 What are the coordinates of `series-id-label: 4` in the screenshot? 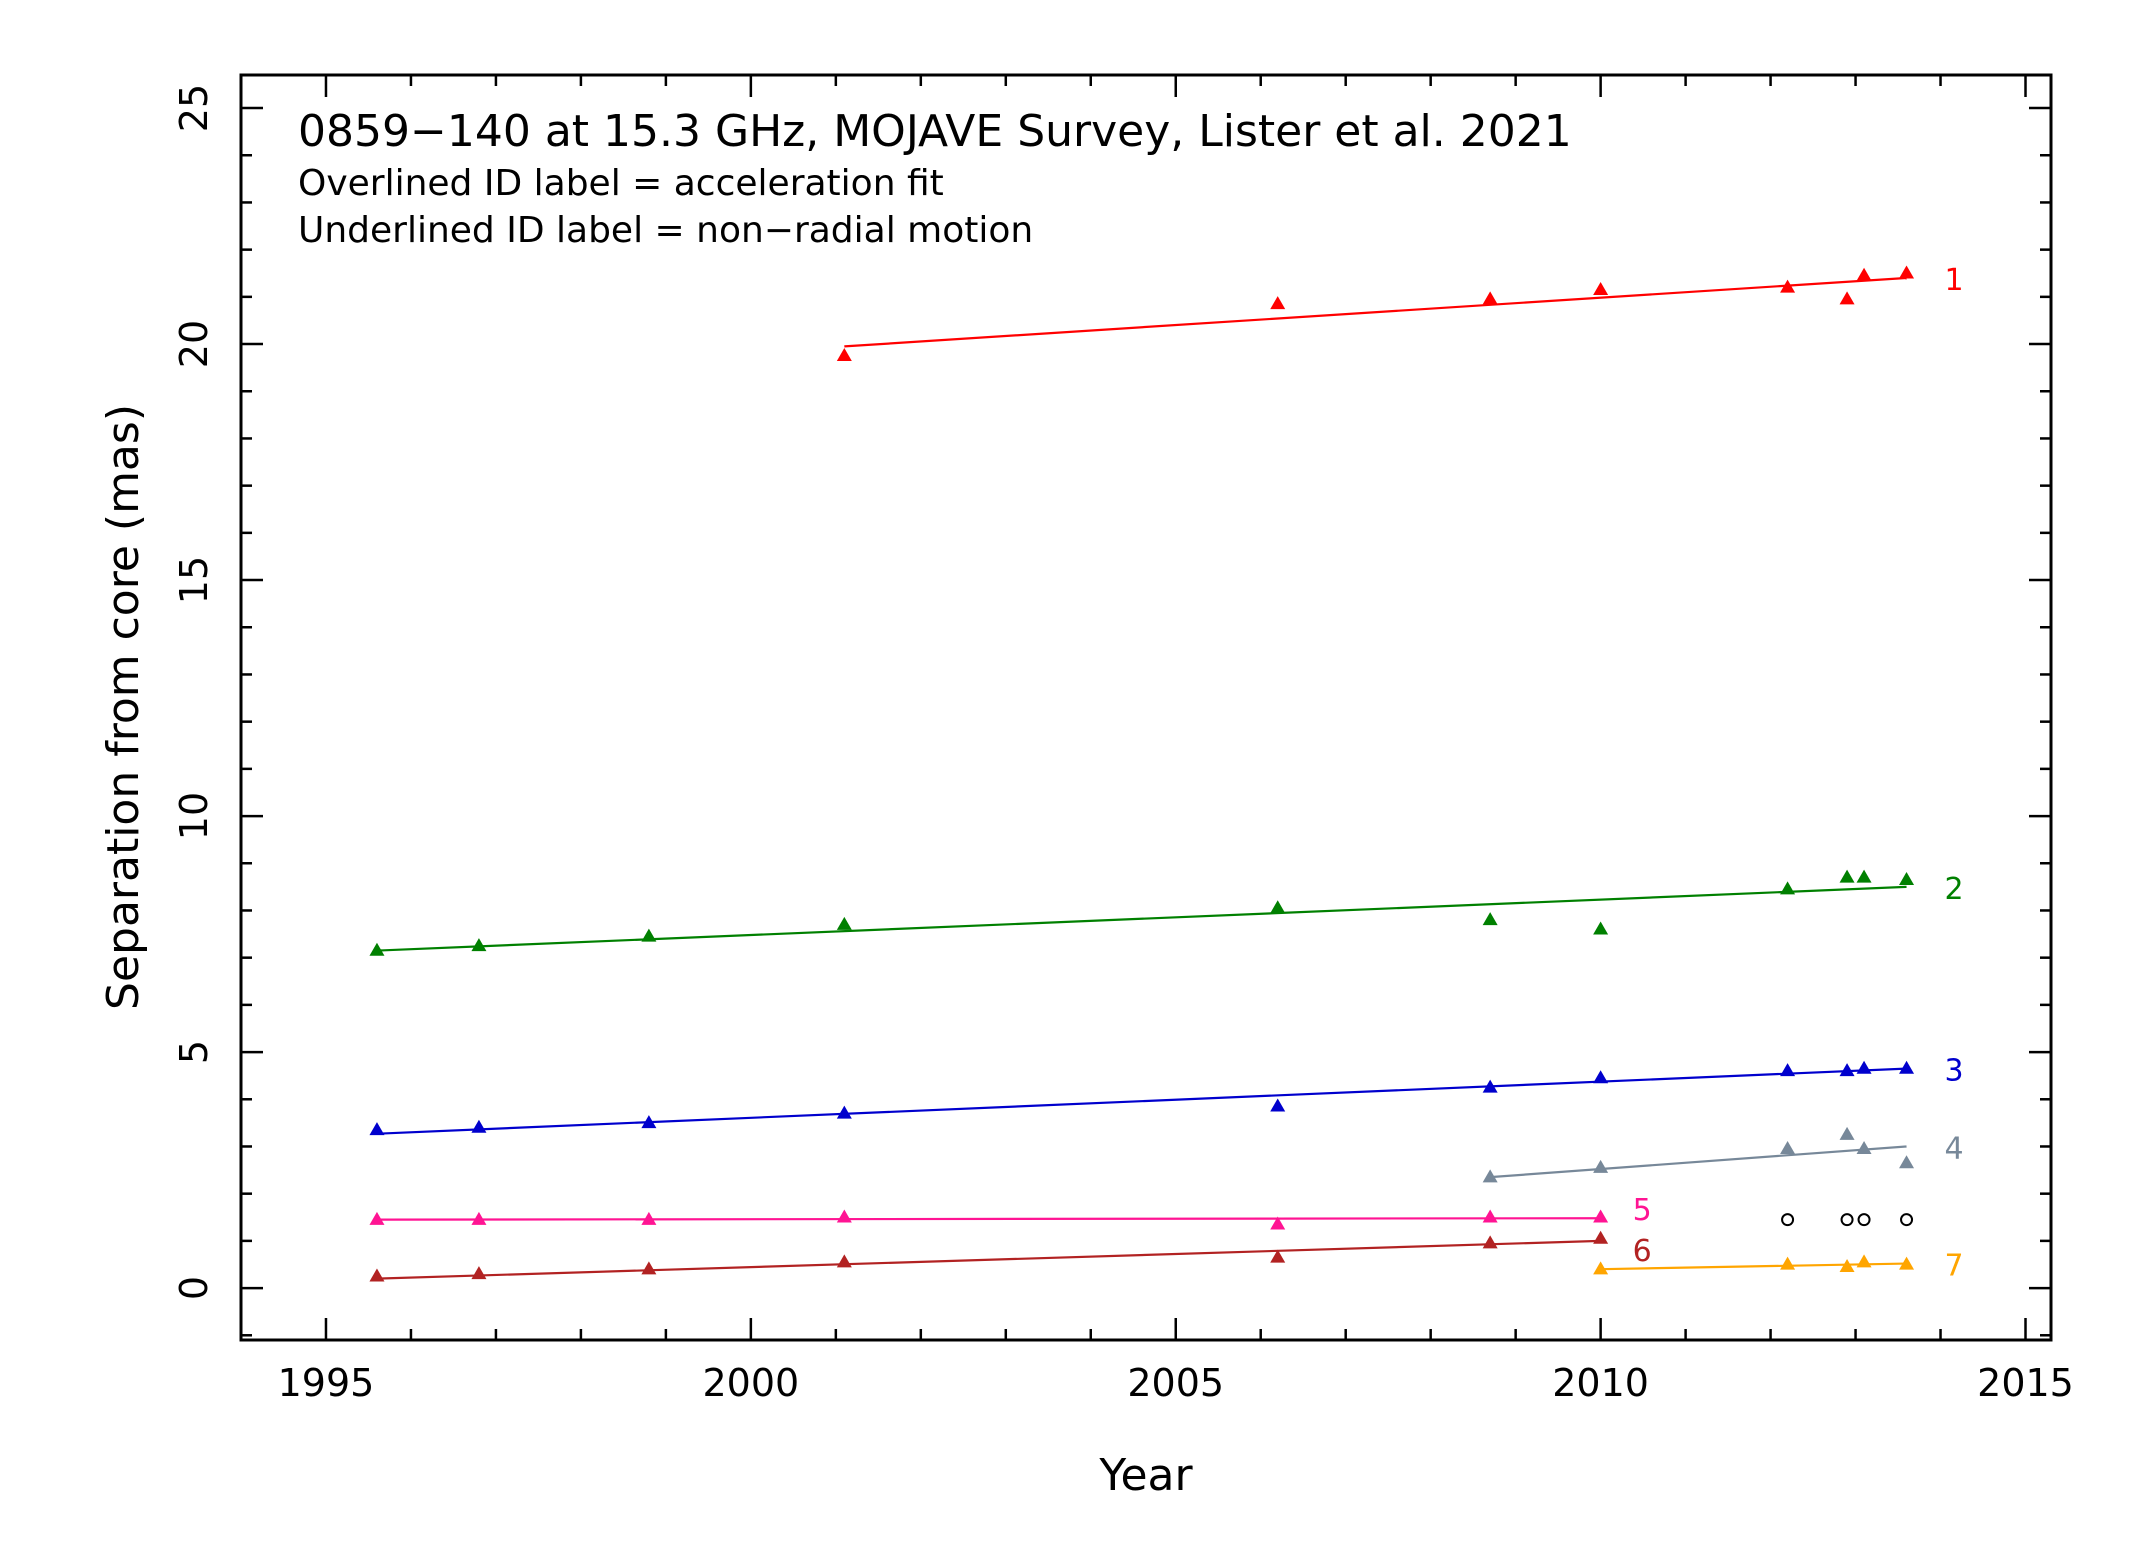 It's located at (1954, 1148).